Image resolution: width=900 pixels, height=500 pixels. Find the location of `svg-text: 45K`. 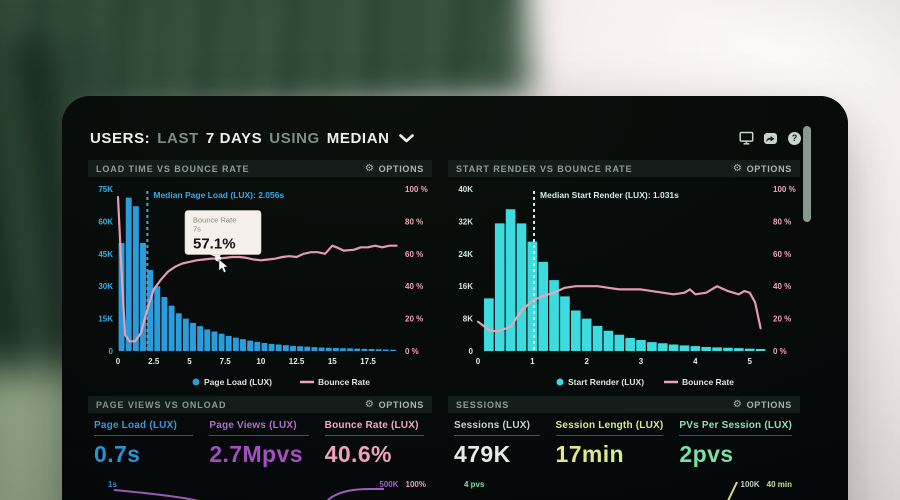

svg-text: 45K is located at coordinates (105, 254).